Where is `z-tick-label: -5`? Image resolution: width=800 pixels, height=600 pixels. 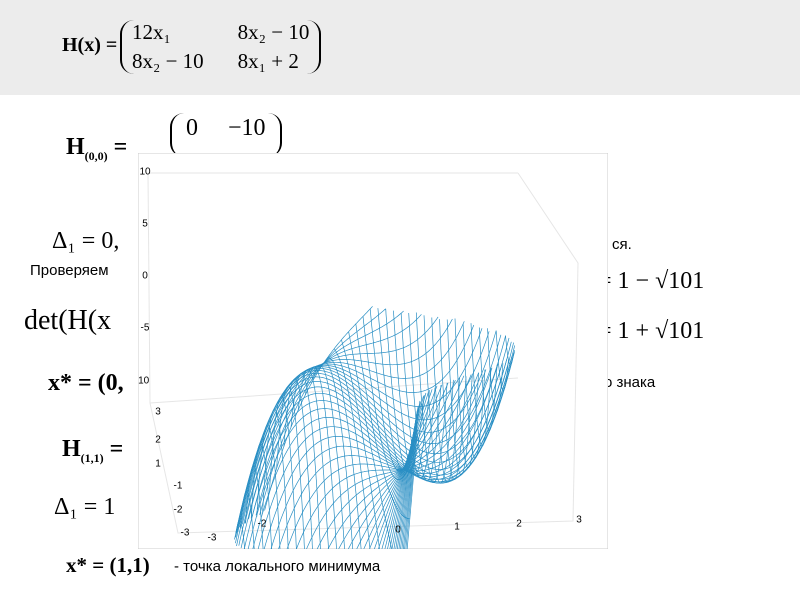
z-tick-label: -5 is located at coordinates (145, 328).